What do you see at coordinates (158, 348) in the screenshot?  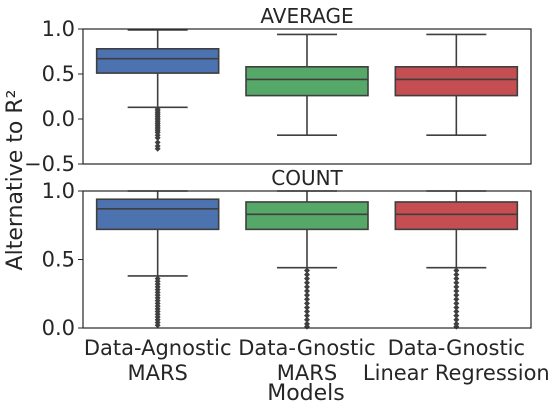 I see `x-tick-label: Data-Agnostic` at bounding box center [158, 348].